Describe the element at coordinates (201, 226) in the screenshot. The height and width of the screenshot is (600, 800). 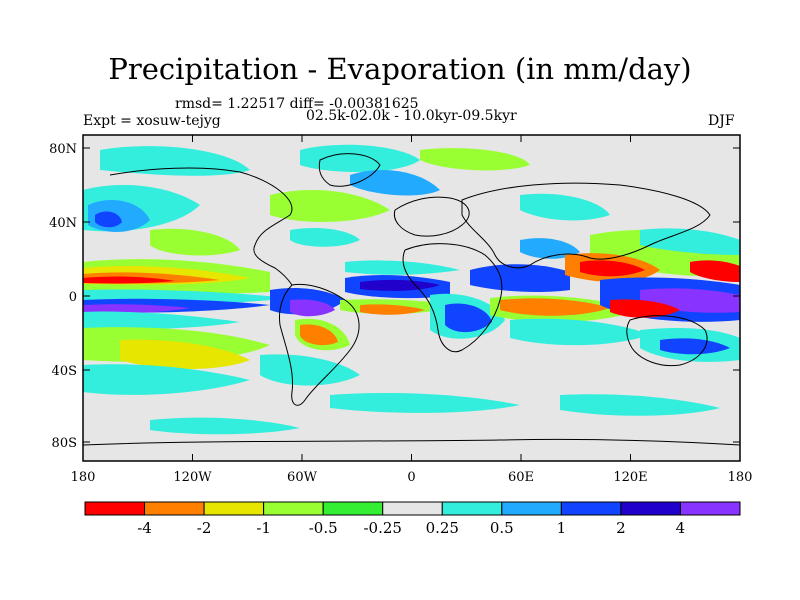
I see `coast-north-america` at that location.